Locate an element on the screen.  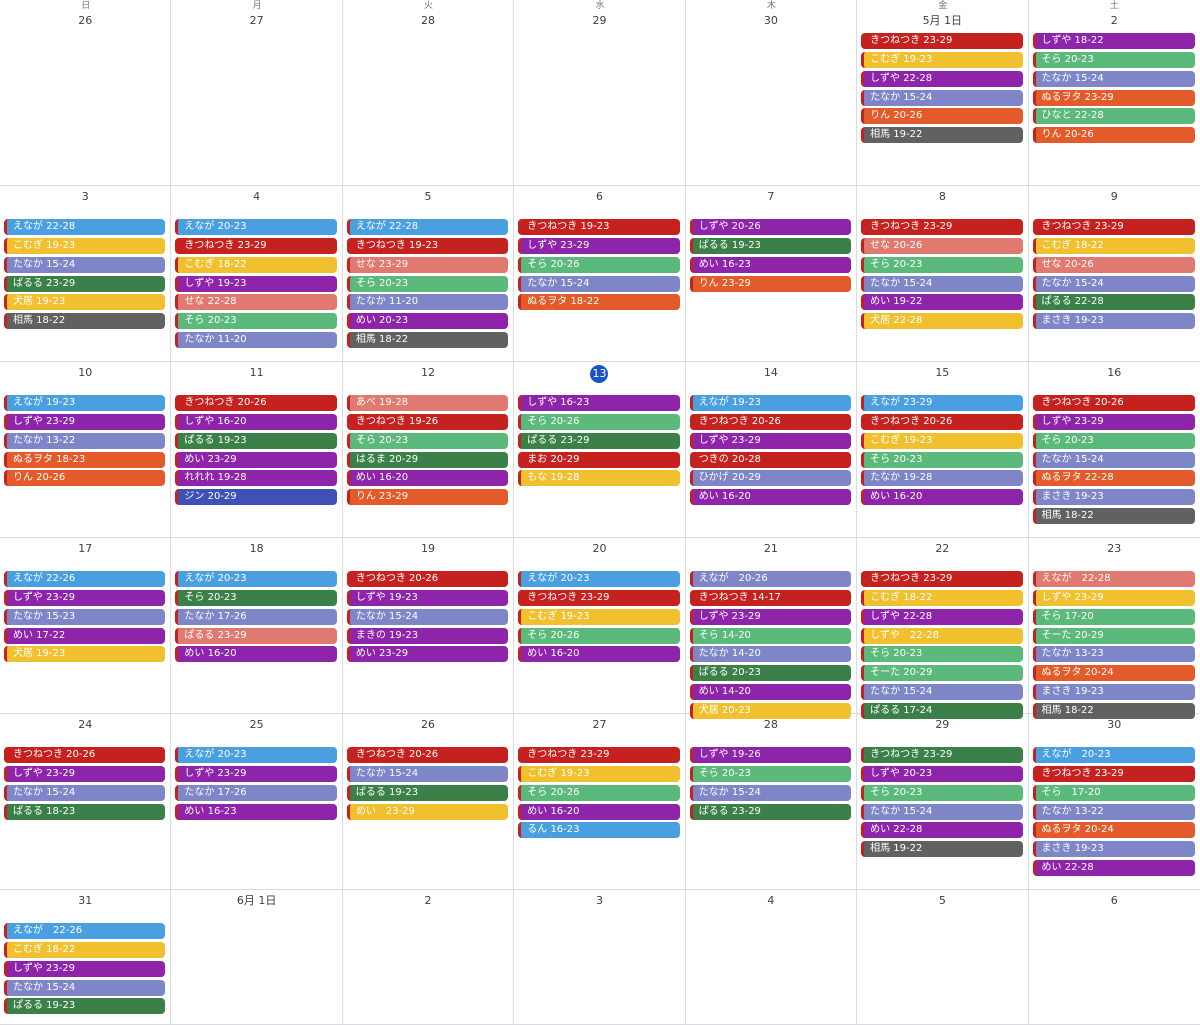
event-chip: きつねつき 19-23 is located at coordinates (427, 245).